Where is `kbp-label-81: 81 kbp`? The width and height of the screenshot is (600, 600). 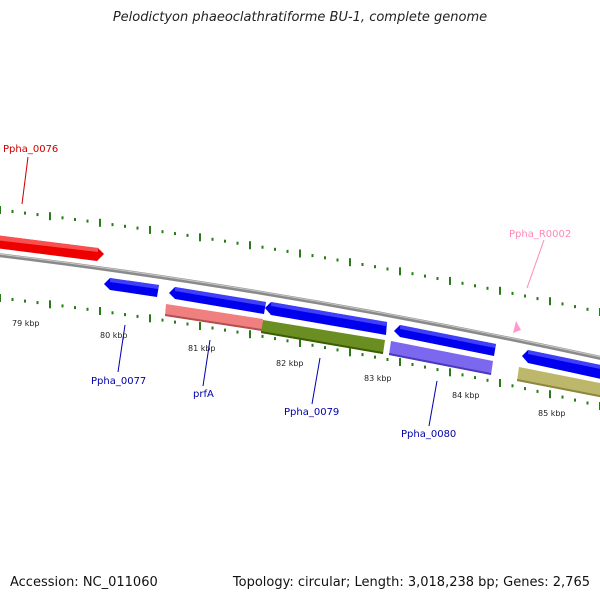 kbp-label-81: 81 kbp is located at coordinates (202, 348).